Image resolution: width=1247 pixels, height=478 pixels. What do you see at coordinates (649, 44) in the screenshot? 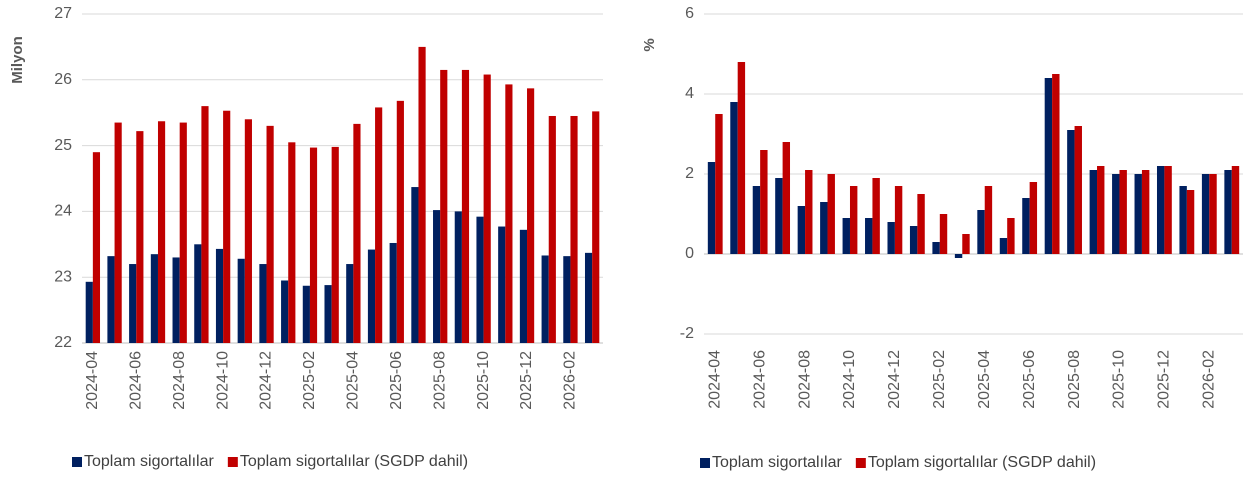
I see `y-axis-label: %` at bounding box center [649, 44].